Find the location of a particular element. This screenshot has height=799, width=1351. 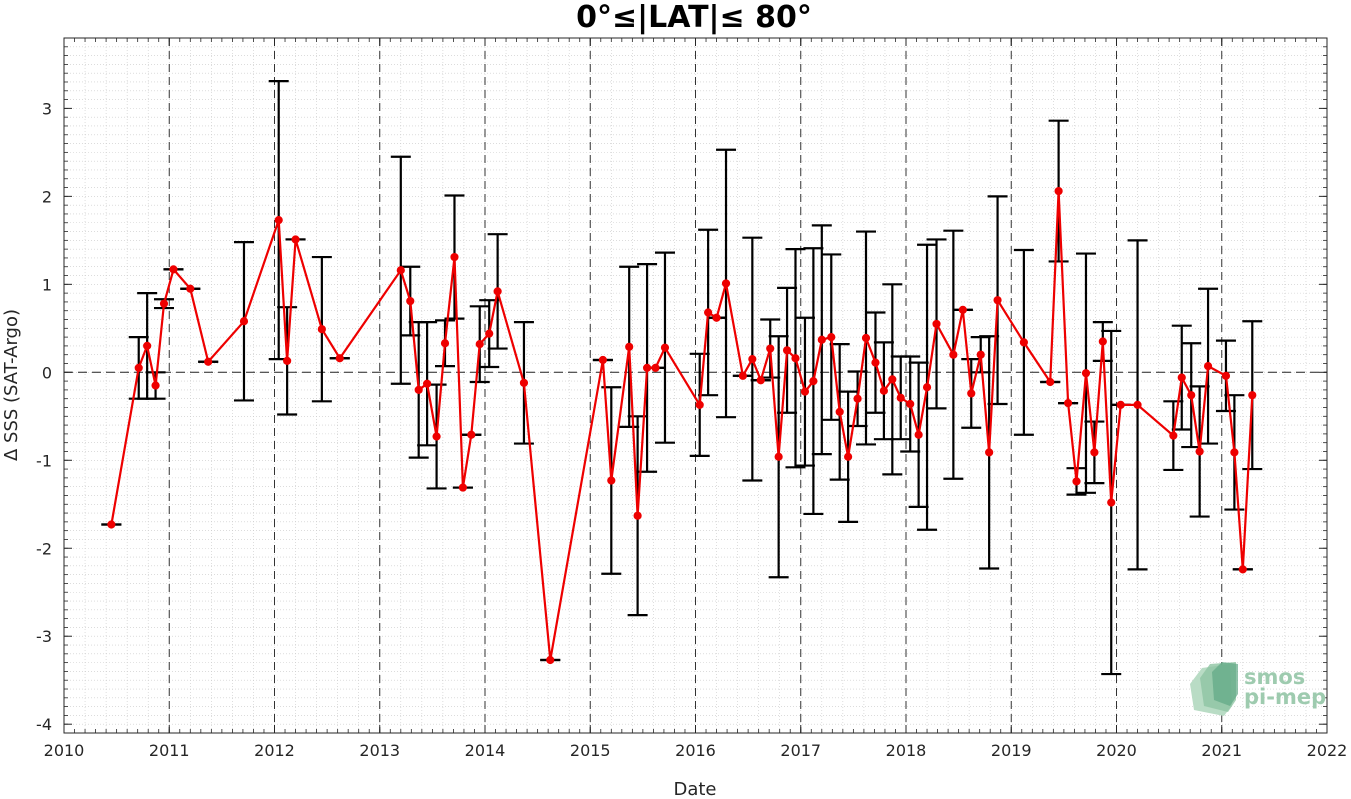

x-tick-label: 2011 is located at coordinates (169, 750).